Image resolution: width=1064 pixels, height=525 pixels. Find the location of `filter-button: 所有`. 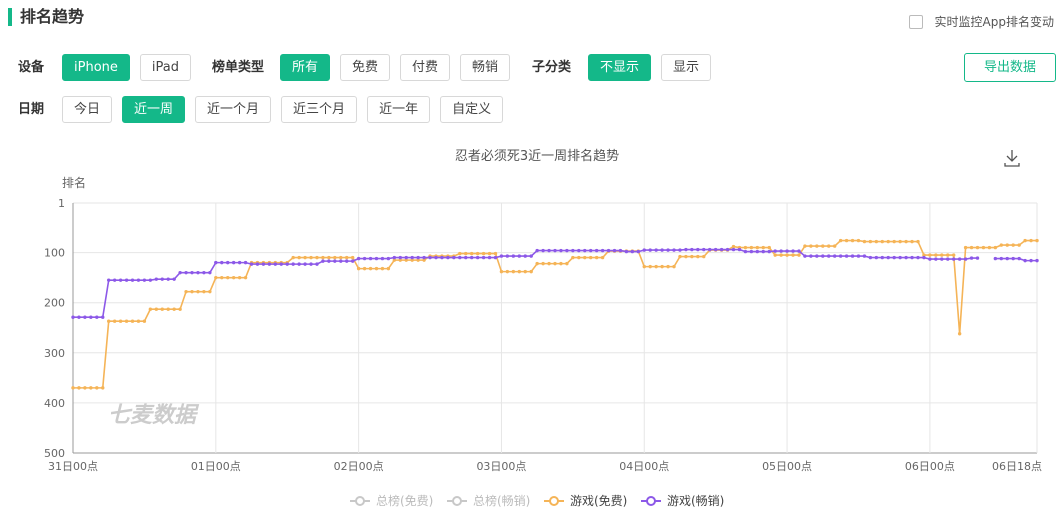

filter-button: 所有 is located at coordinates (305, 67).